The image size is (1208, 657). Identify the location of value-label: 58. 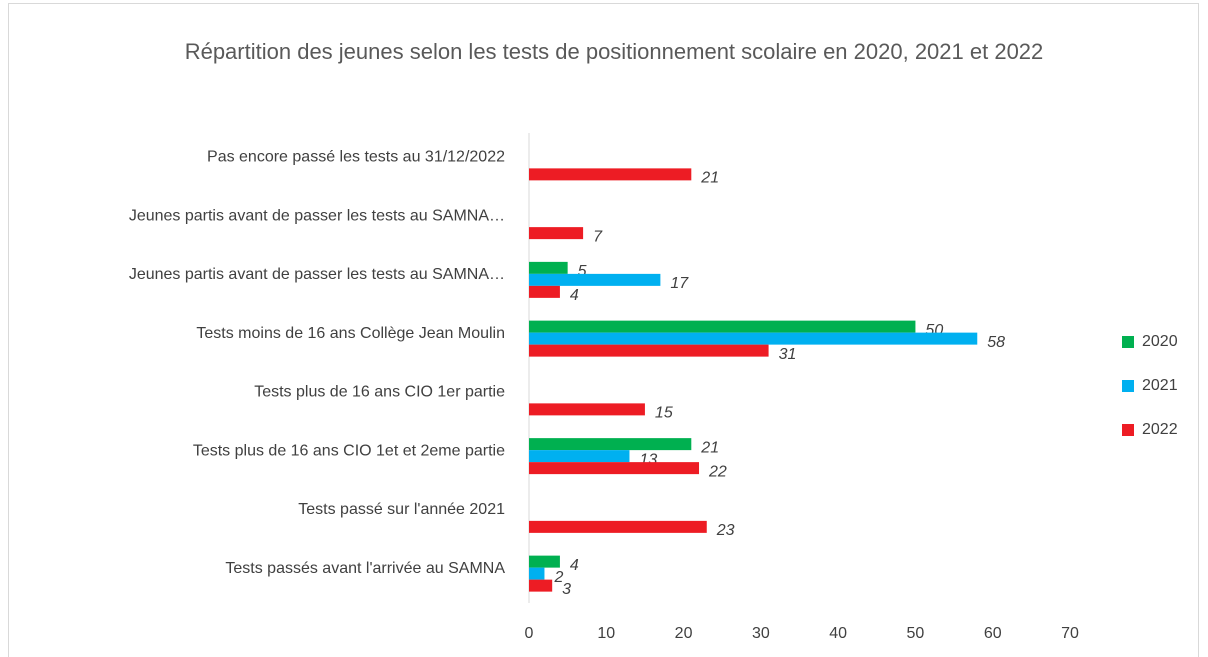
(996, 342).